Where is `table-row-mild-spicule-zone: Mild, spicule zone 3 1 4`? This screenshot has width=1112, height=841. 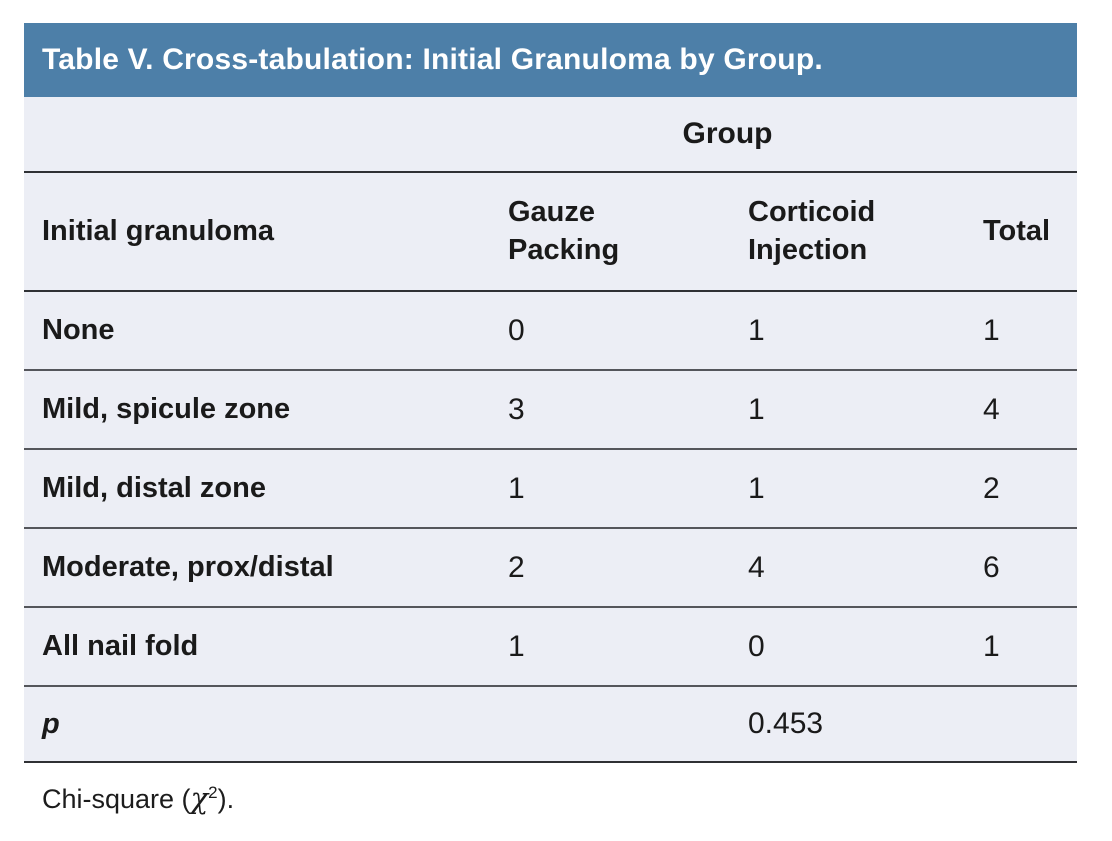
table-row-mild-spicule-zone: Mild, spicule zone 3 1 4 is located at coordinates (550, 410).